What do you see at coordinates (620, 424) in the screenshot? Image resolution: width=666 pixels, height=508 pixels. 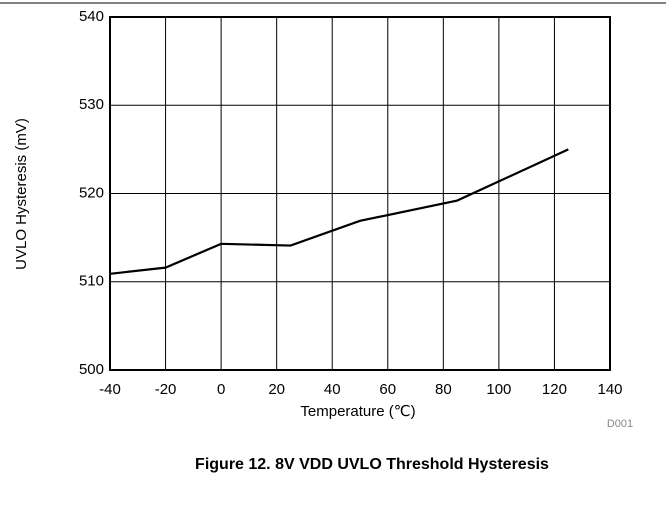 I see `figure-id: D001` at bounding box center [620, 424].